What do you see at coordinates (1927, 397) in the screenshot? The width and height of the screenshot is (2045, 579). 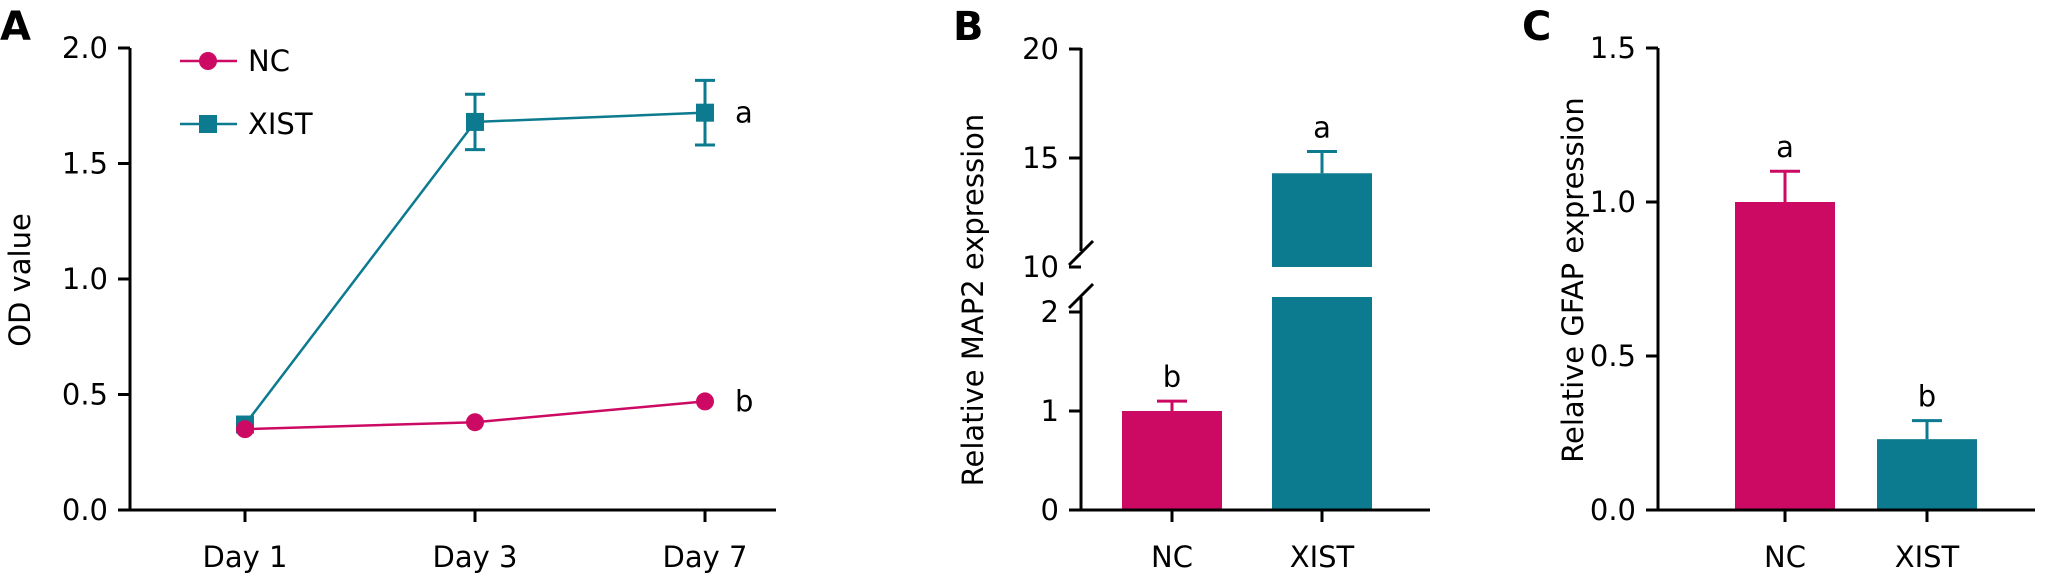 I see `panel-c-significance-label: b` at bounding box center [1927, 397].